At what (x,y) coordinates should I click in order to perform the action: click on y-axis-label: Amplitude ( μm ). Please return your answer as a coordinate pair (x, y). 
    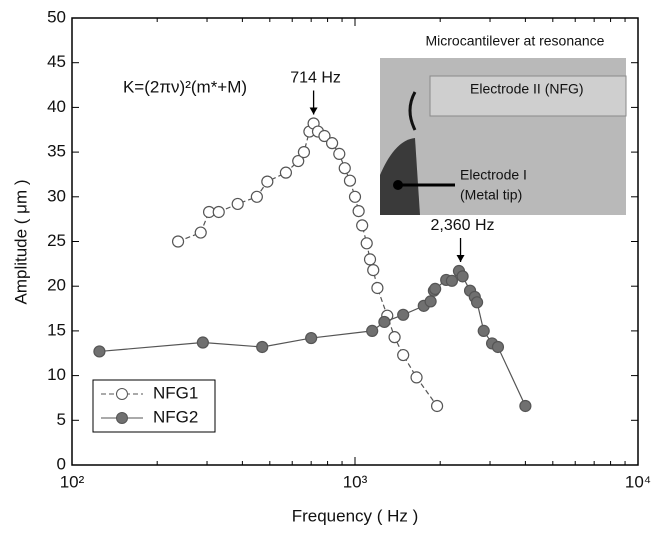
    Looking at the image, I should click on (20, 241).